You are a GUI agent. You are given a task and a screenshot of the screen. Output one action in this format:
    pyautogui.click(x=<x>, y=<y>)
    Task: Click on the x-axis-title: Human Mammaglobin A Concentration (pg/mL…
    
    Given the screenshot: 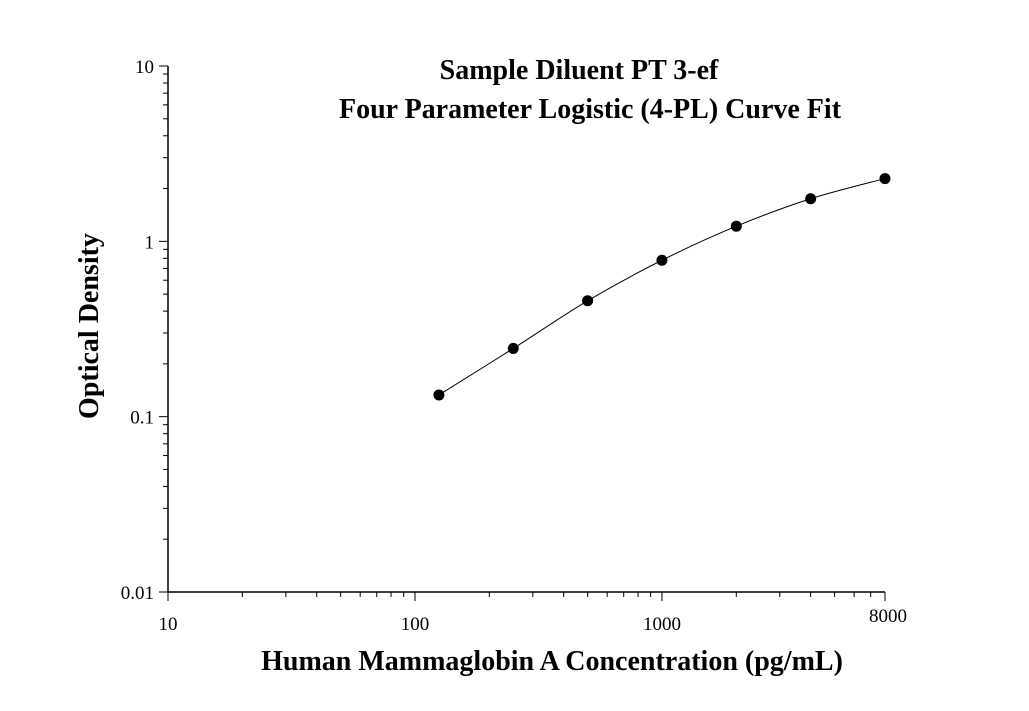 What is the action you would take?
    pyautogui.click(x=552, y=661)
    